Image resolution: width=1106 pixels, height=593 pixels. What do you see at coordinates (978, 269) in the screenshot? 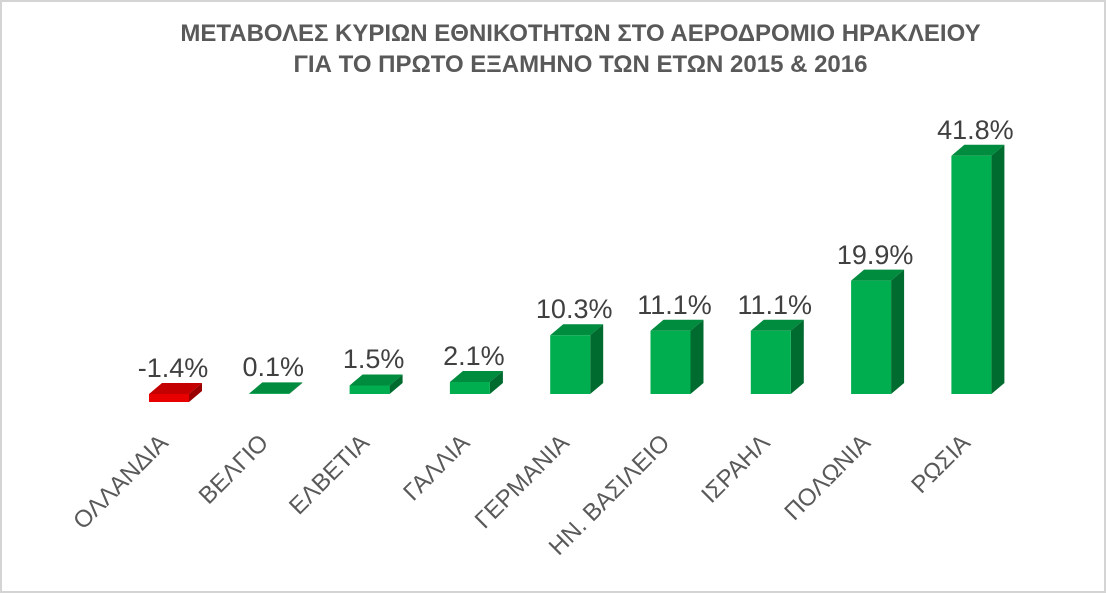
I see `bar-ΡΩΣΙΑ` at bounding box center [978, 269].